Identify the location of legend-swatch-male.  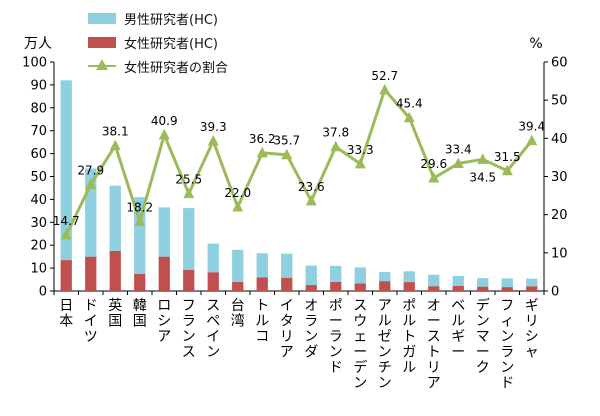
(102, 18).